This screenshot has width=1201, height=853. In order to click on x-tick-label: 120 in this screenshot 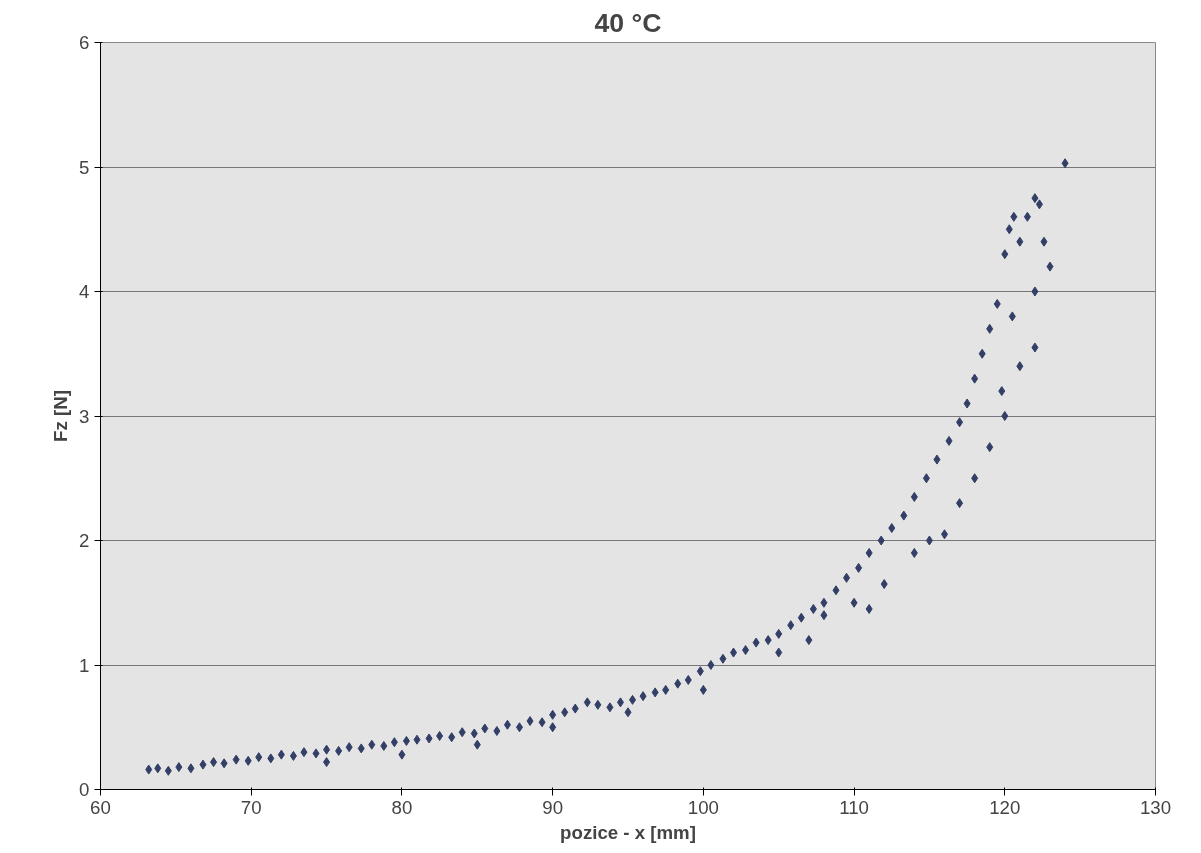, I will do `click(1005, 807)`.